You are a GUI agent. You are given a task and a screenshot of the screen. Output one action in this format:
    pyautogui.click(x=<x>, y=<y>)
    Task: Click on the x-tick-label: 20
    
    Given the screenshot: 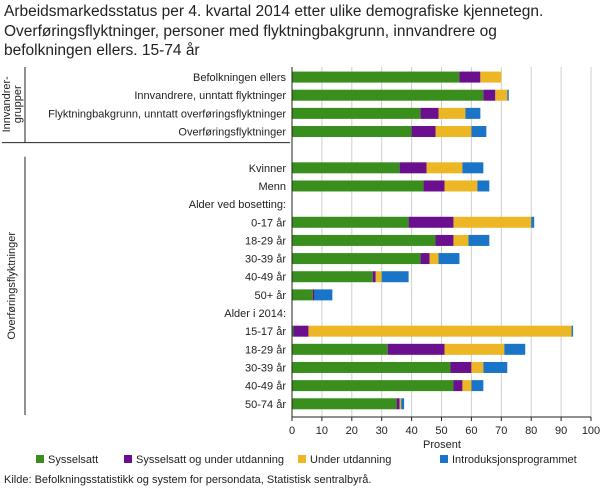 What is the action you would take?
    pyautogui.click(x=352, y=431)
    